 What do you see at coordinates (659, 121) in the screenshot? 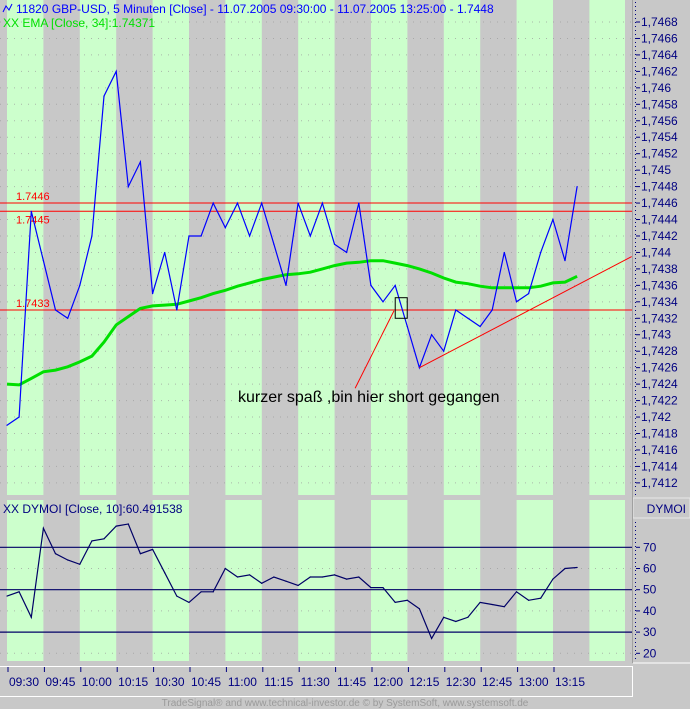
I see `price-tick-label: 1,7456` at bounding box center [659, 121].